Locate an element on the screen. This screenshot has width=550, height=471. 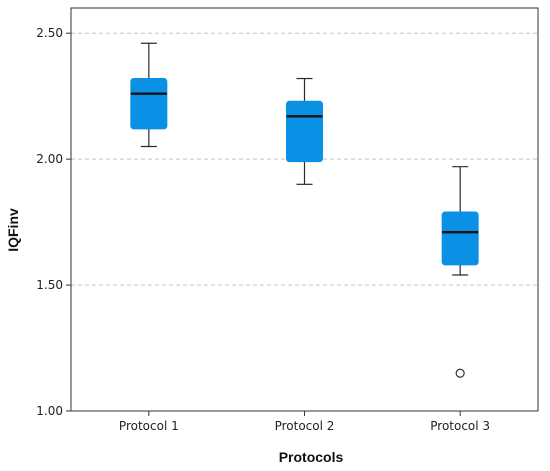
x-tick-label: Protocol 1 is located at coordinates (149, 426).